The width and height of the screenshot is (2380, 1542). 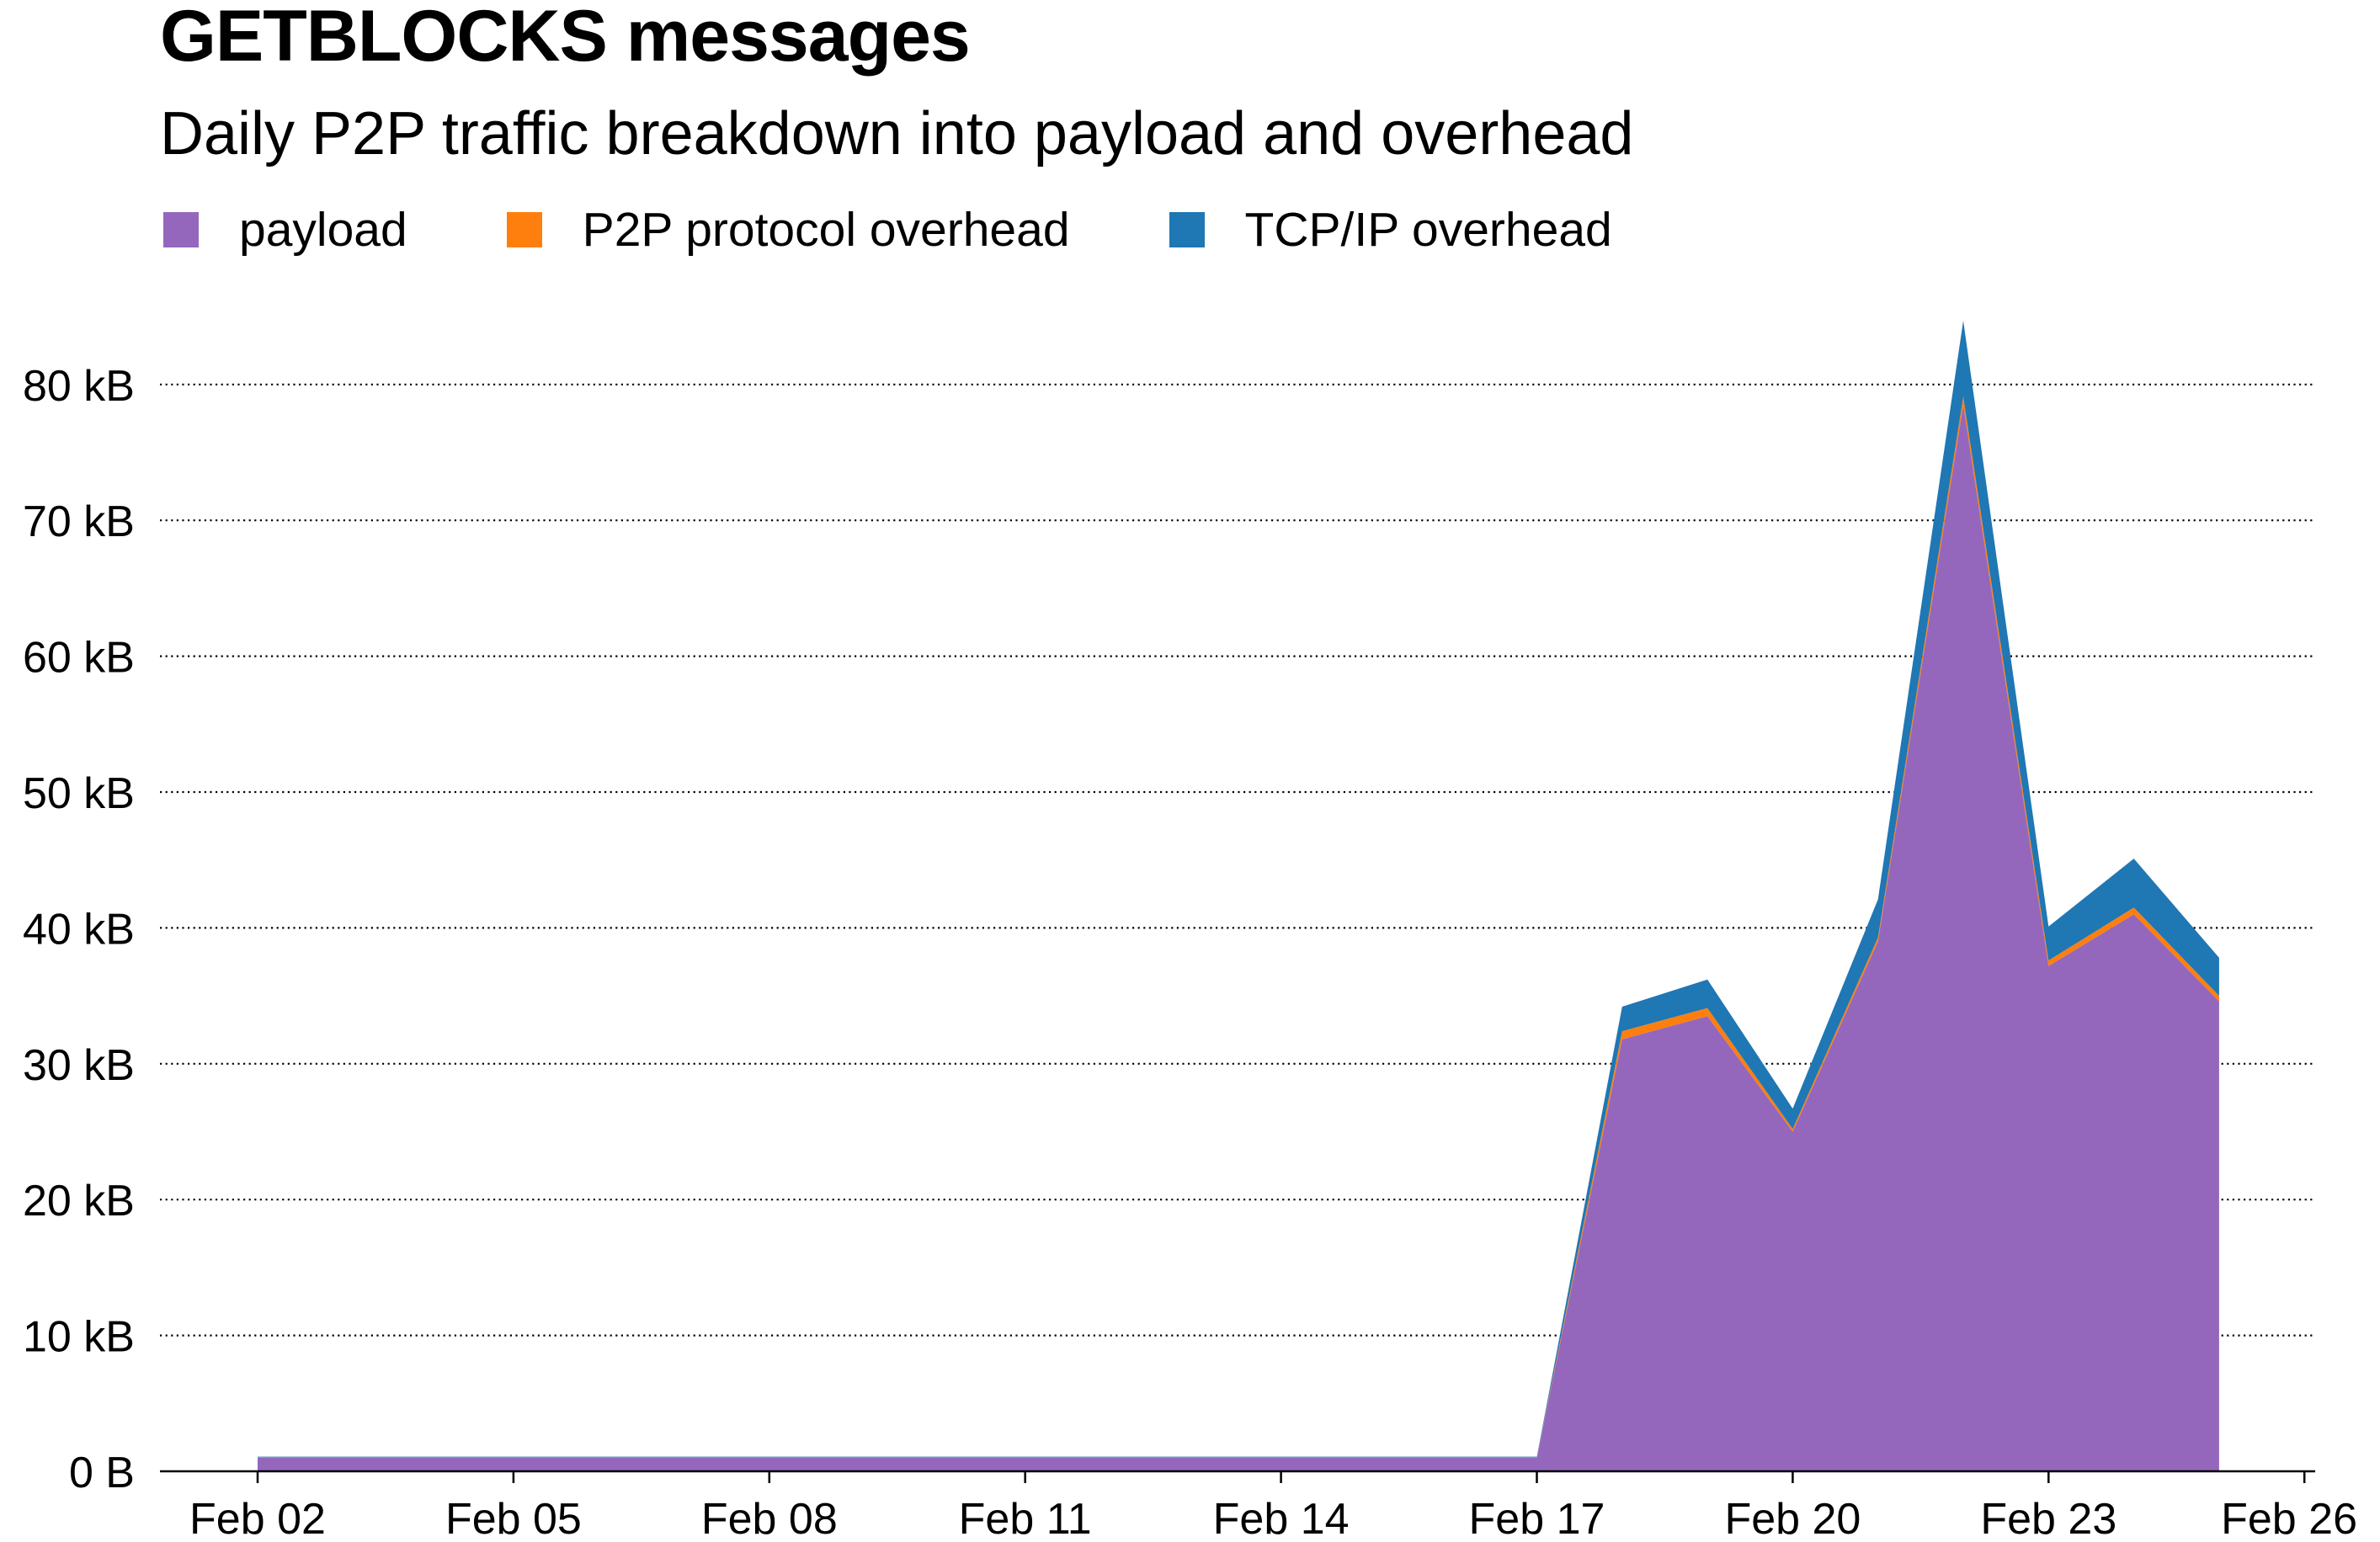 I want to click on chart-title: GETBLOCKS messages, so click(x=565, y=38).